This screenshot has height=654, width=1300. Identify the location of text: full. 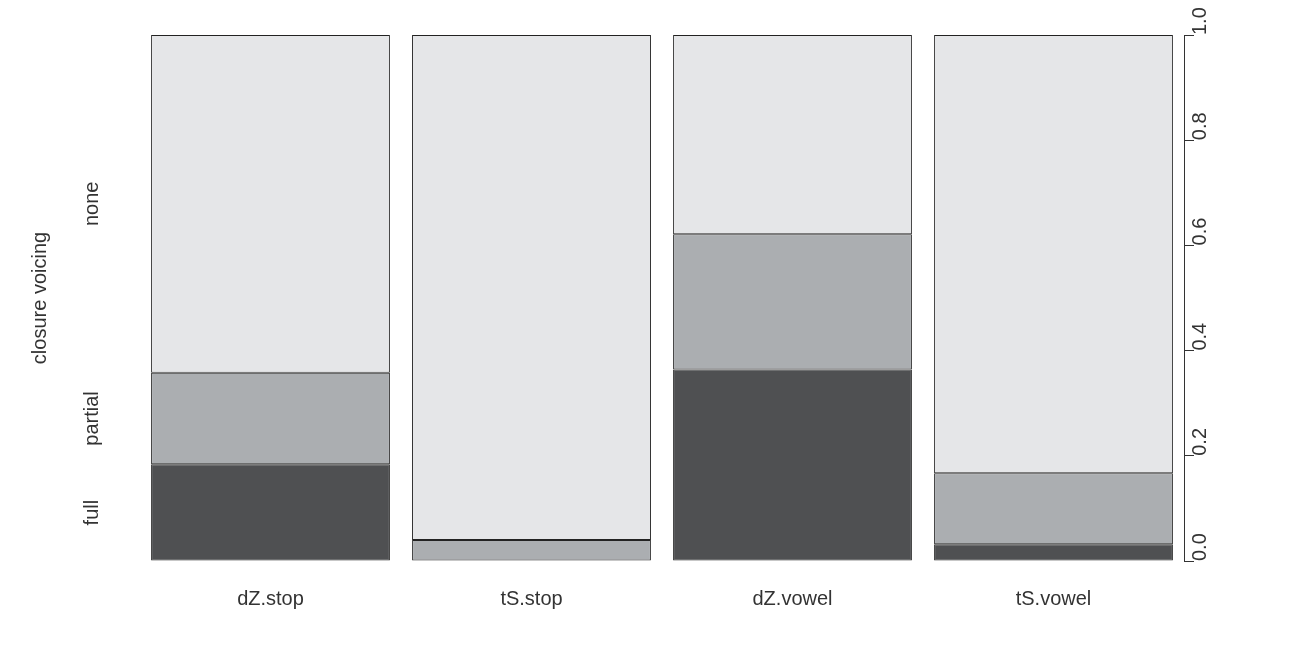
(90, 512).